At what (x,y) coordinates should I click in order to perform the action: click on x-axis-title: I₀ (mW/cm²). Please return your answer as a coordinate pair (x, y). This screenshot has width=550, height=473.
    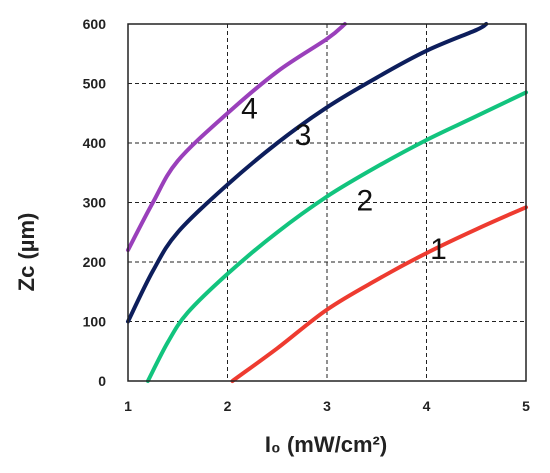
    Looking at the image, I should click on (326, 444).